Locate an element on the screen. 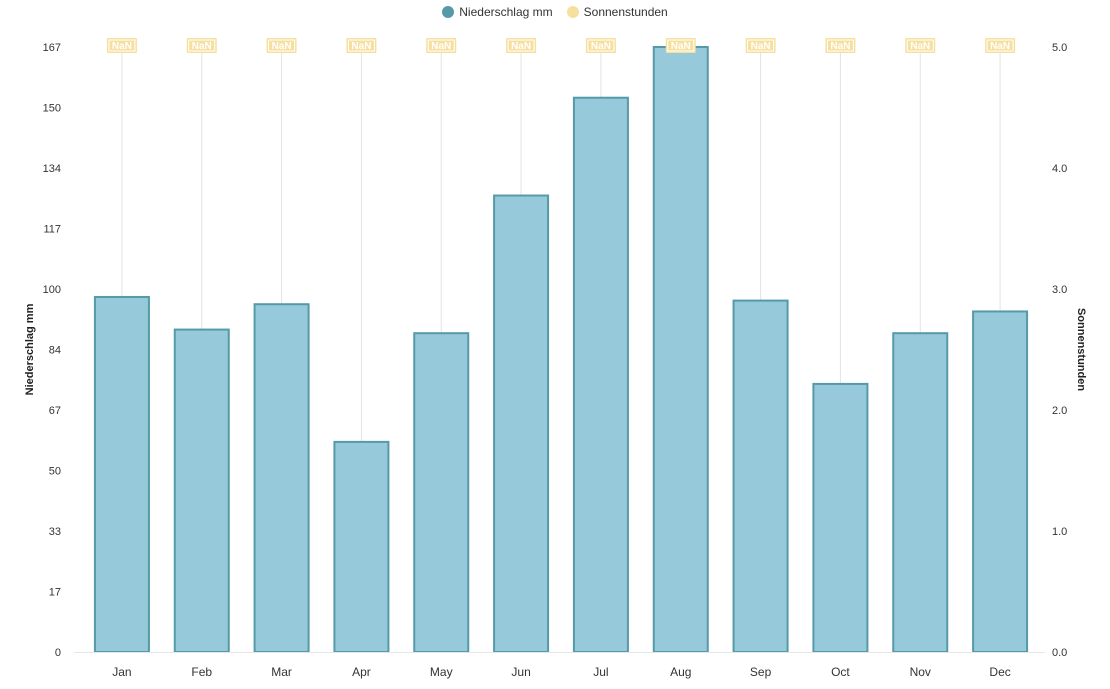 The height and width of the screenshot is (689, 1110). legend-swatch-niederschlag is located at coordinates (448, 12).